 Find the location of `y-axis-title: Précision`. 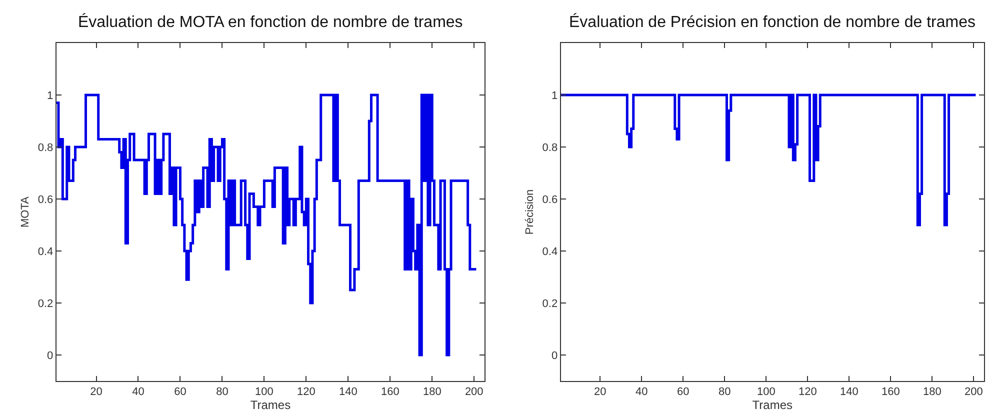

y-axis-title: Précision is located at coordinates (530, 212).